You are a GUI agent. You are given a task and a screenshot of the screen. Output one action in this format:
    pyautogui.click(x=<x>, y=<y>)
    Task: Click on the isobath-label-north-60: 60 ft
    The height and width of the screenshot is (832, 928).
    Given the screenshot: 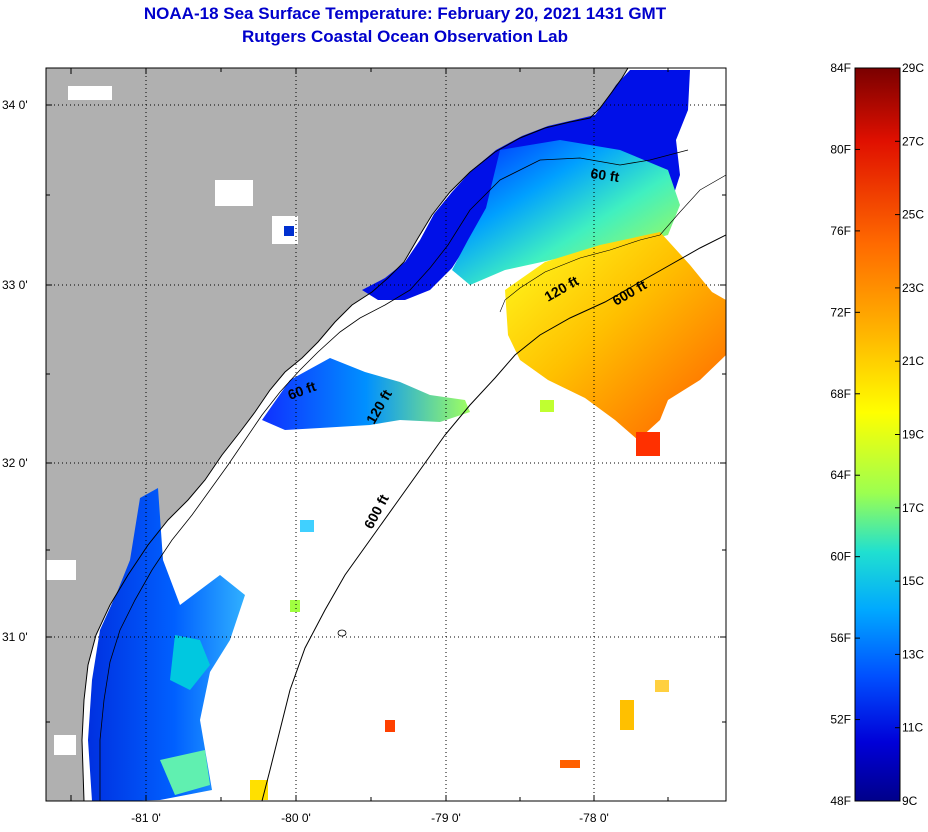 What is the action you would take?
    pyautogui.click(x=605, y=175)
    